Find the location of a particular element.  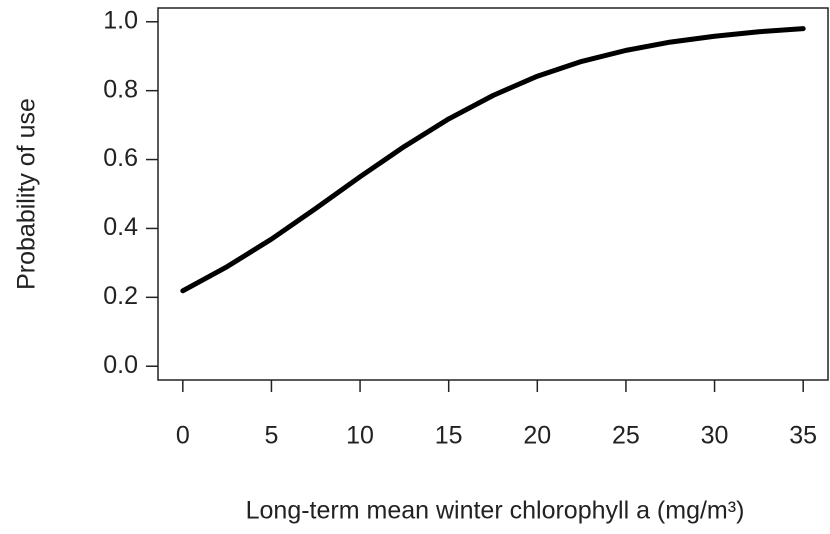

x-tick-label: 35 is located at coordinates (803, 436).